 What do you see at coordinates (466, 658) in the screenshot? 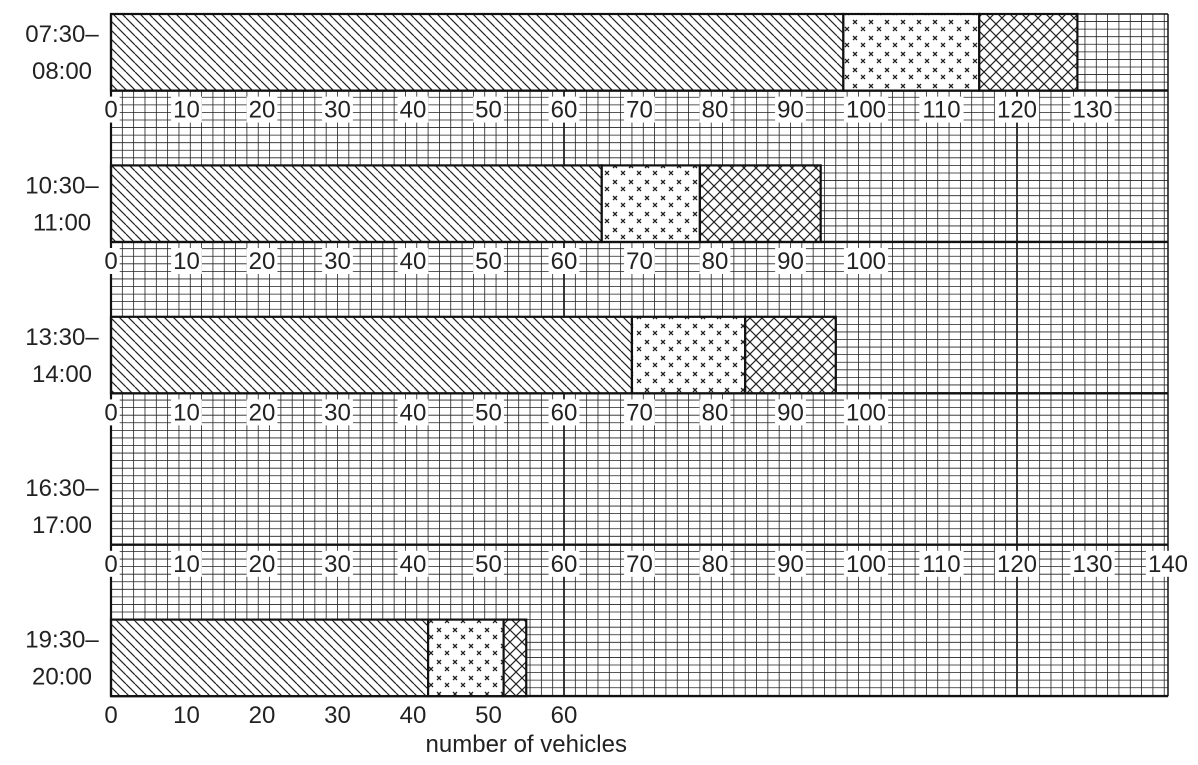
I see `bar-segment-crosses` at bounding box center [466, 658].